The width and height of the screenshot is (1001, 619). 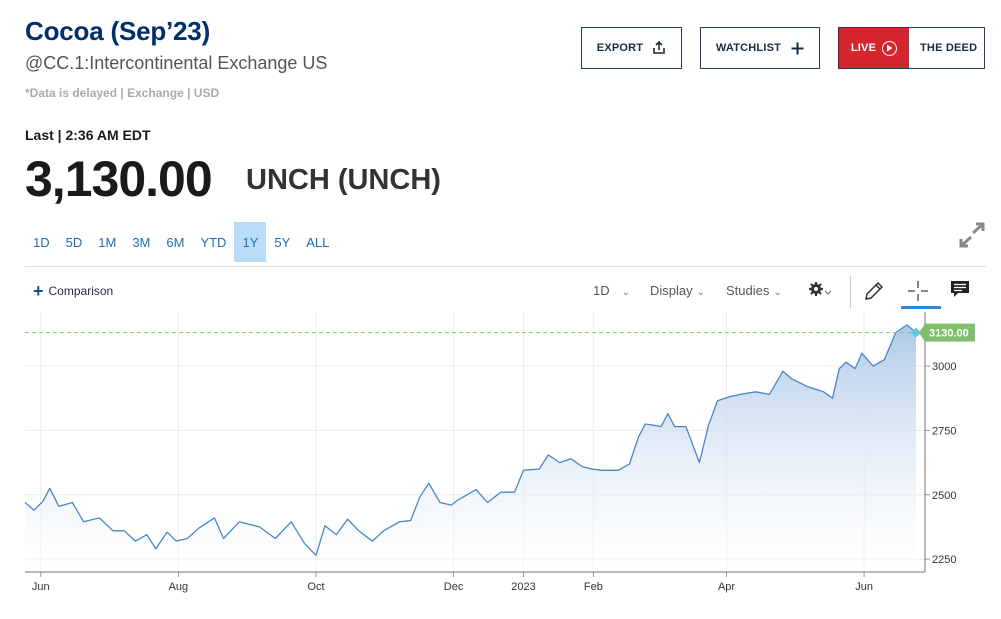 What do you see at coordinates (850, 292) in the screenshot?
I see `toolbar-separator` at bounding box center [850, 292].